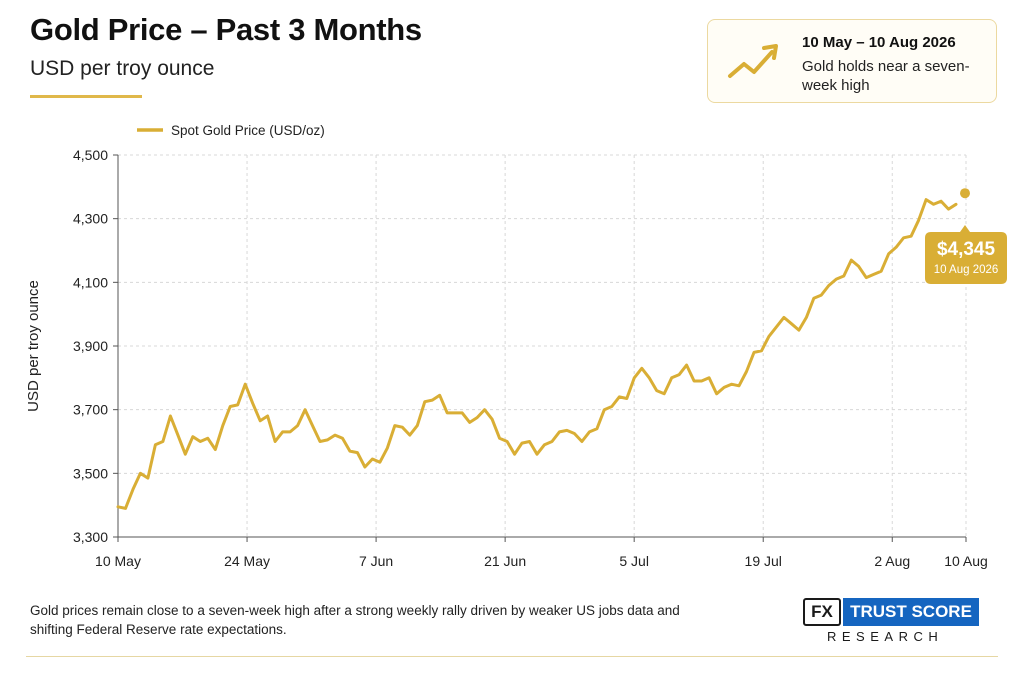 The image size is (1024, 683). I want to click on y-tick-label: 4,500, so click(90, 155).